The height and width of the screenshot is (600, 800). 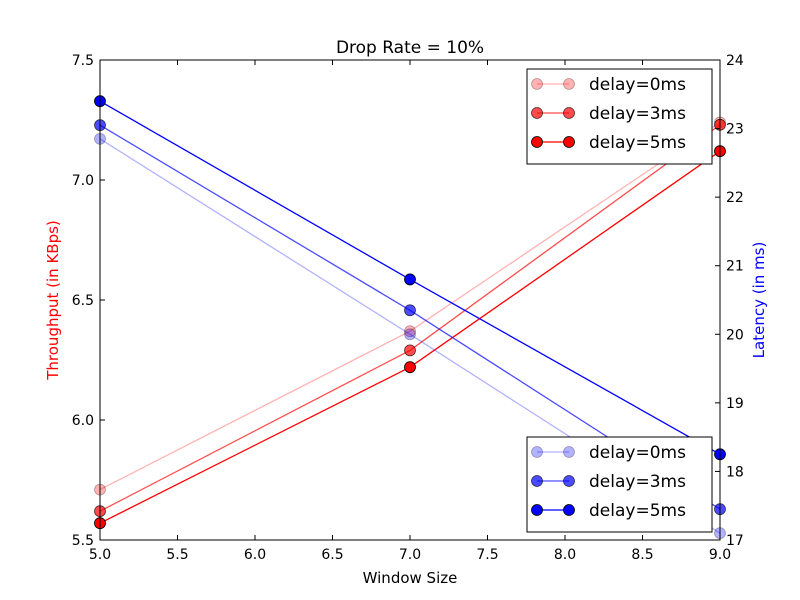 What do you see at coordinates (735, 267) in the screenshot?
I see `y-right-tick-label: 21` at bounding box center [735, 267].